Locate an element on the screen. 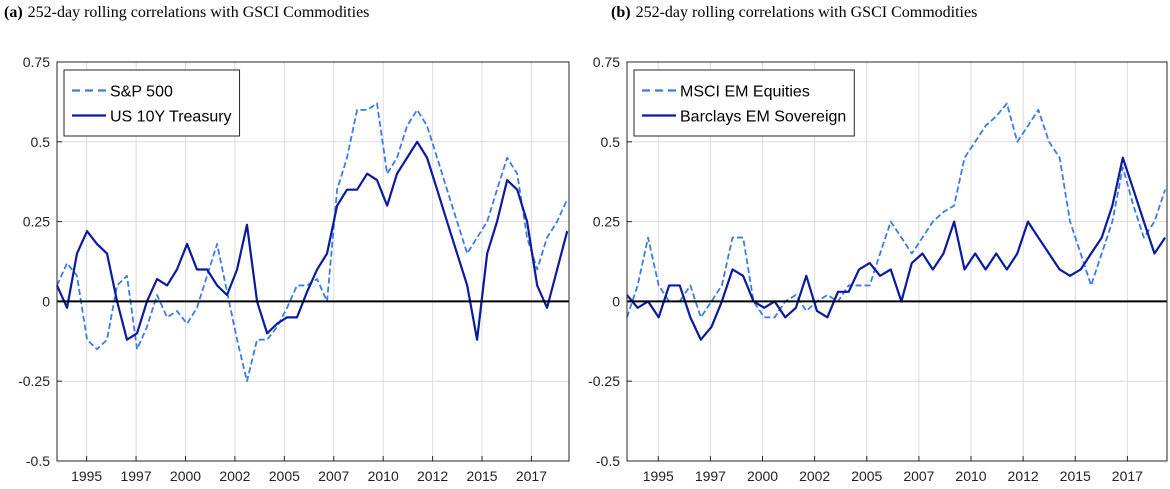 This screenshot has width=1170, height=489. legend: MSCI EM Equities Barclays EM Sovereign is located at coordinates (744, 103).